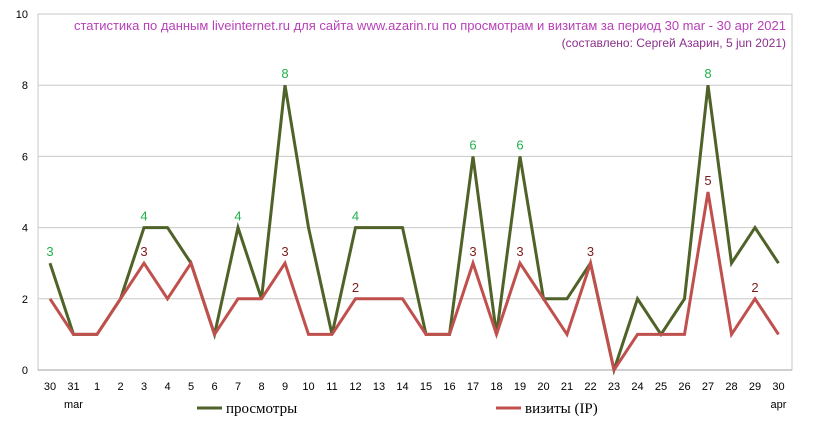  I want to click on y-tick-label: 8, so click(25, 86).